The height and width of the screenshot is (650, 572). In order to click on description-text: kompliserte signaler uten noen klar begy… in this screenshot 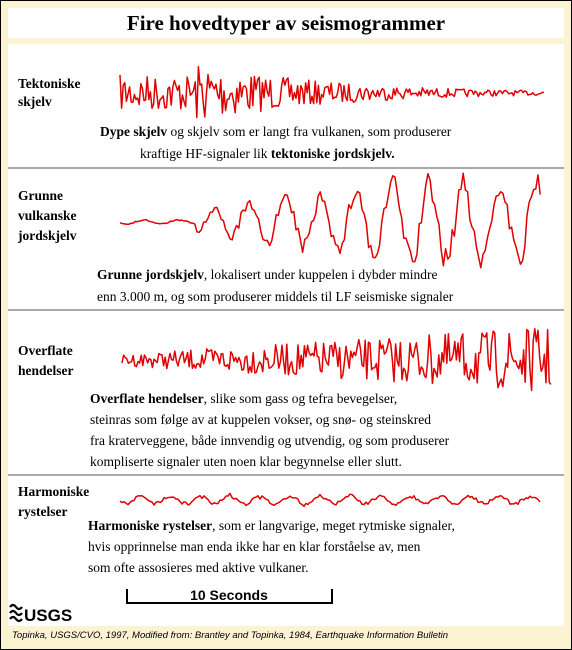, I will do `click(246, 461)`.